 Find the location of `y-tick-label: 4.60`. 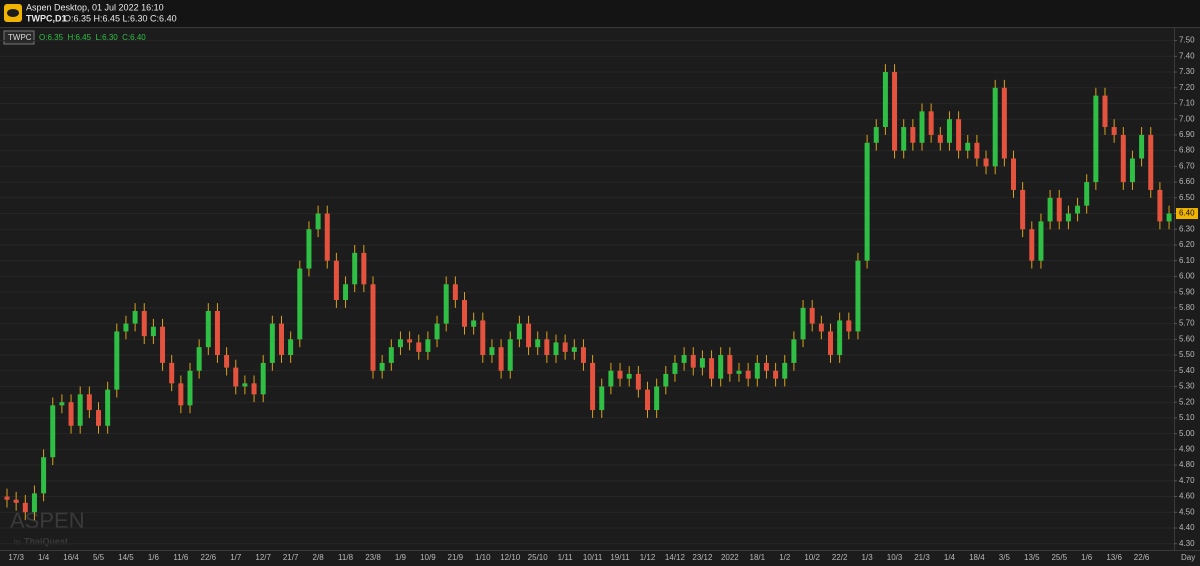

y-tick-label: 4.60 is located at coordinates (1187, 496).